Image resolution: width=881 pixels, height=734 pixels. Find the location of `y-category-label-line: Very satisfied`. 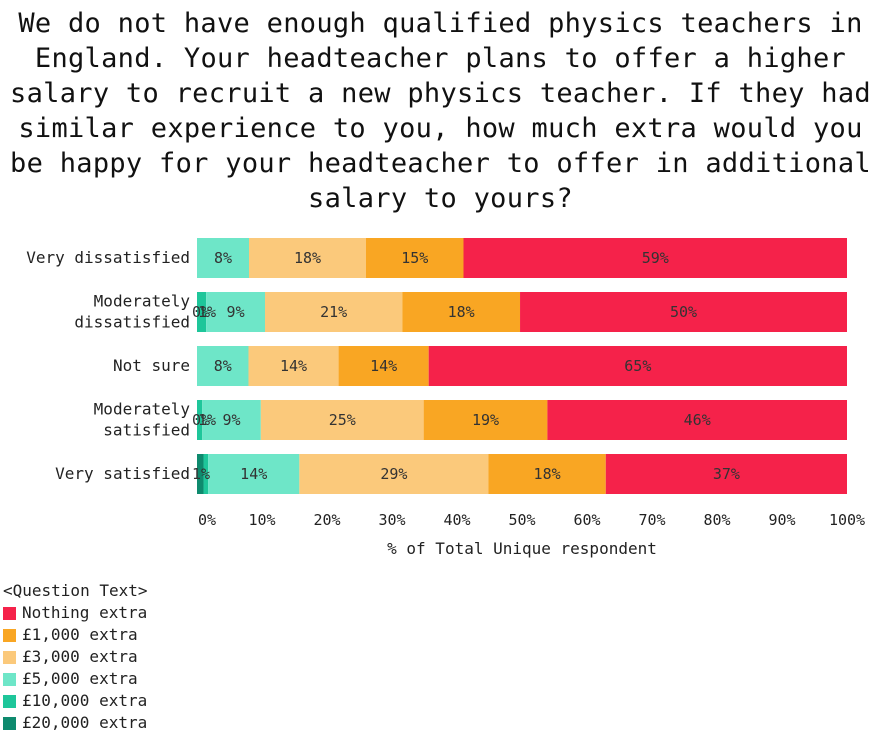

y-category-label-line: Very satisfied is located at coordinates (122, 473).